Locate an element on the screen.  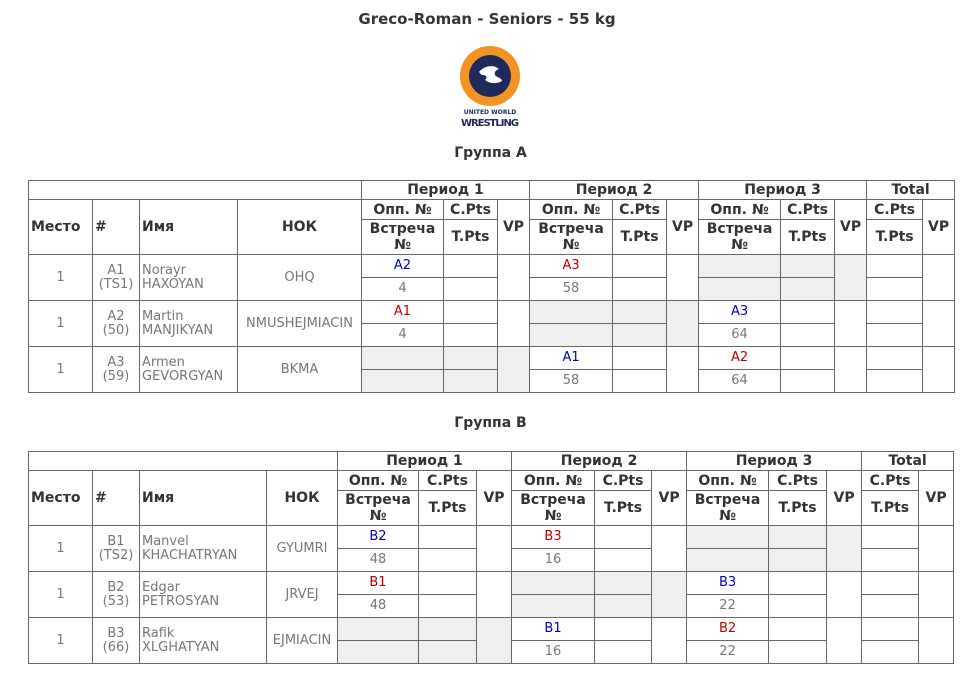
first-name: Norayr is located at coordinates (164, 270).